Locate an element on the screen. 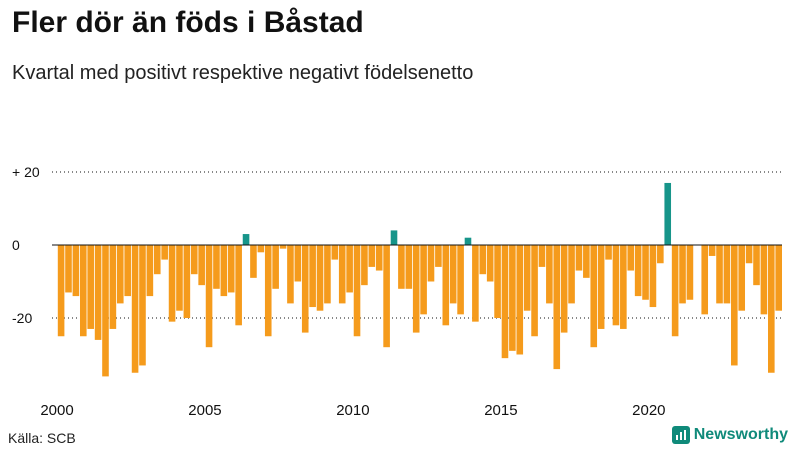 Image resolution: width=800 pixels, height=450 pixels. newsworthy-logo: Newsworthy is located at coordinates (729, 435).